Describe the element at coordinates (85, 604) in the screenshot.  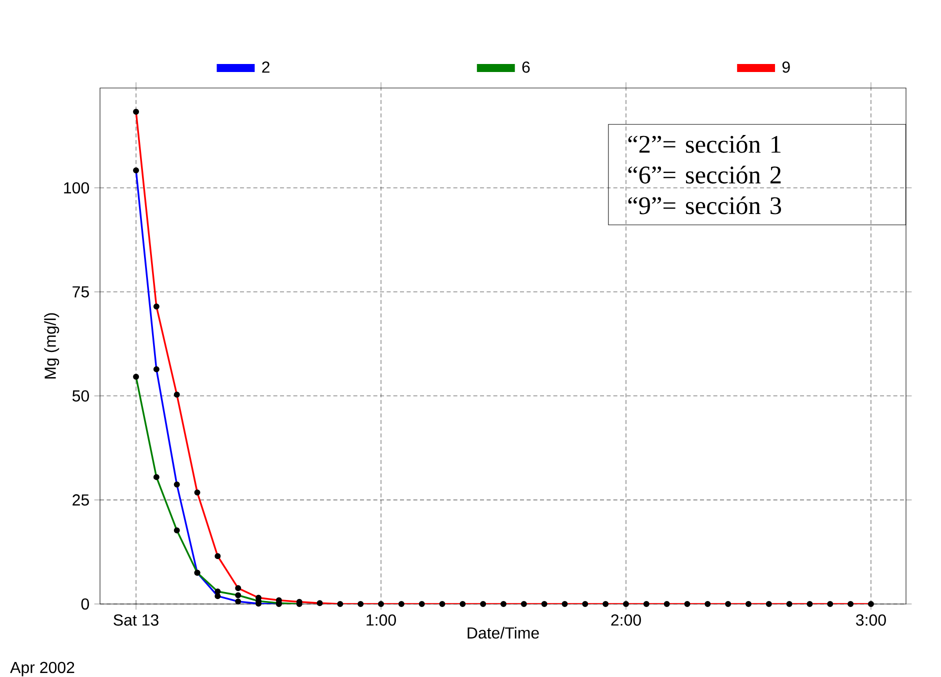
I see `y-tick-label: 0` at that location.